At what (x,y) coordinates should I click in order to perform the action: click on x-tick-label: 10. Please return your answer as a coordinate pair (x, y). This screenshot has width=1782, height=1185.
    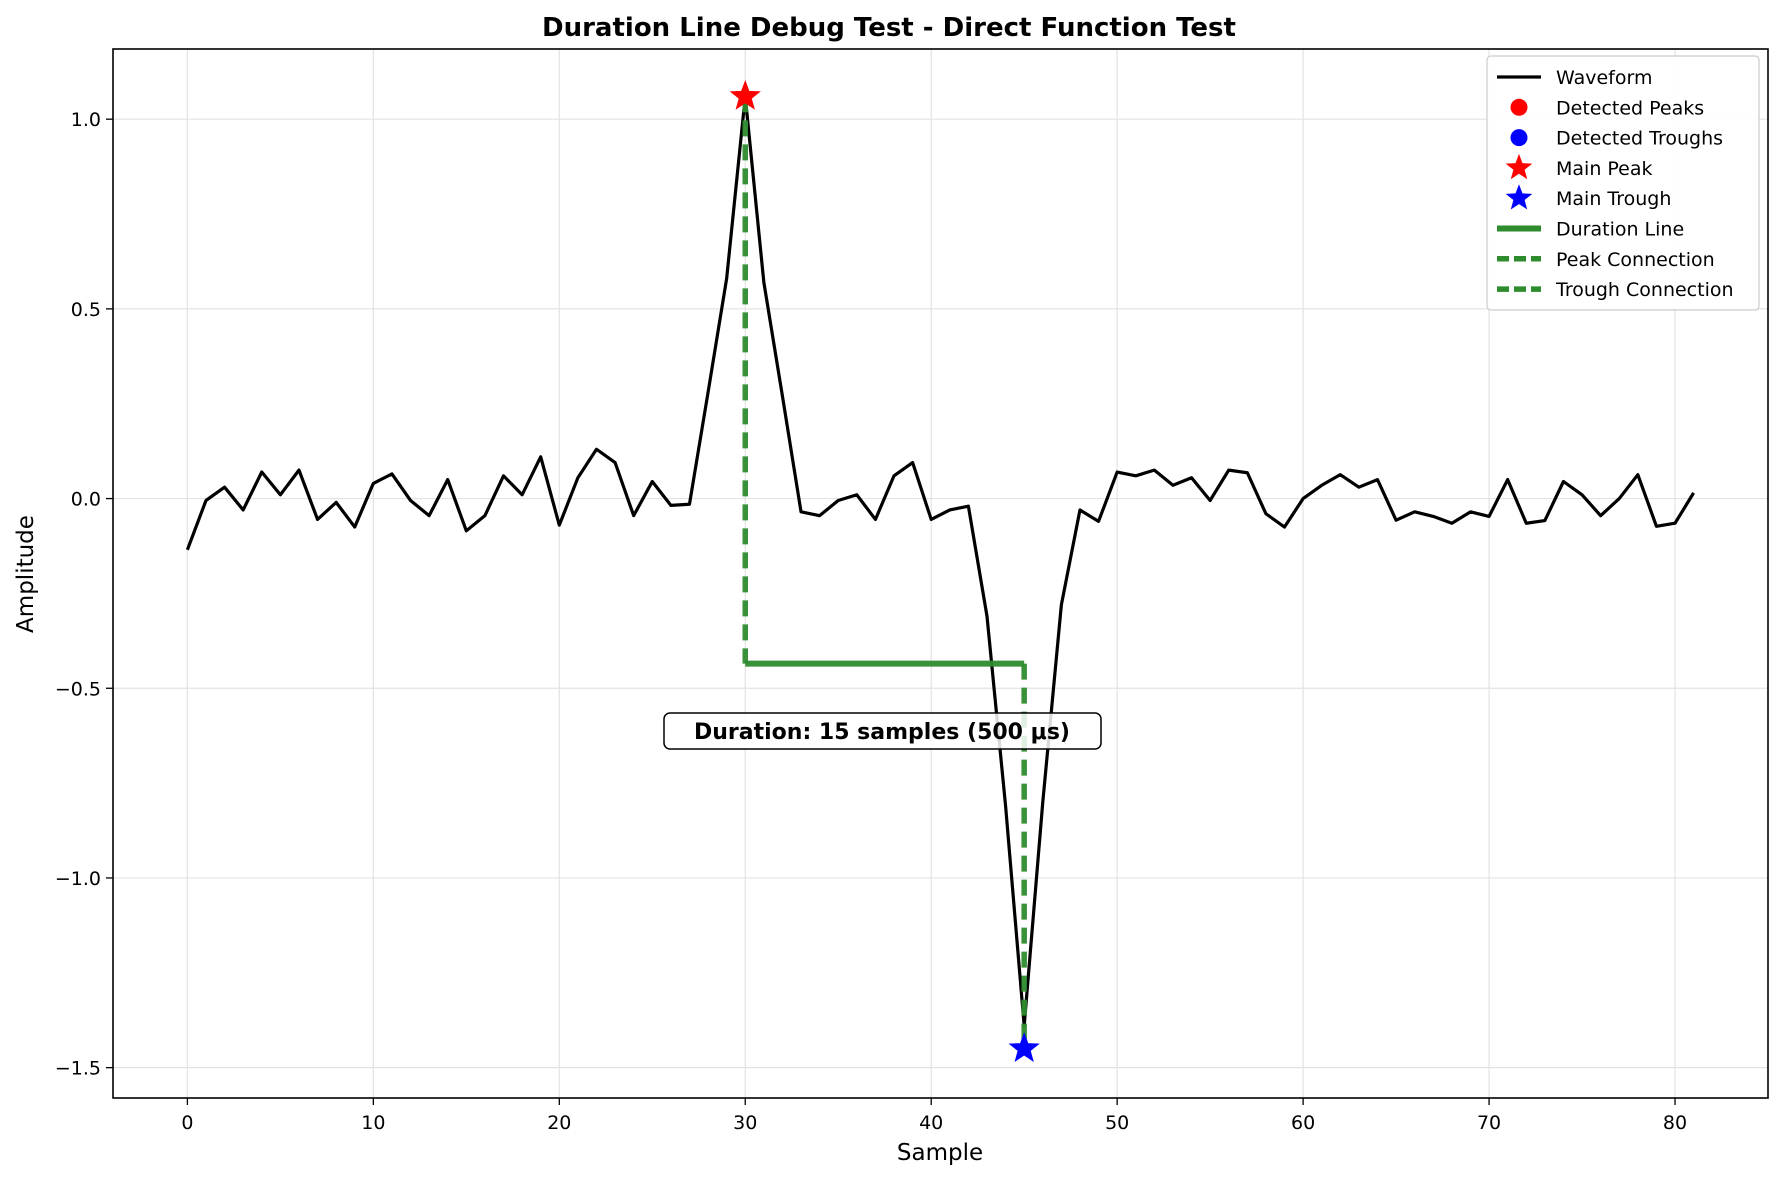
    Looking at the image, I should click on (373, 1123).